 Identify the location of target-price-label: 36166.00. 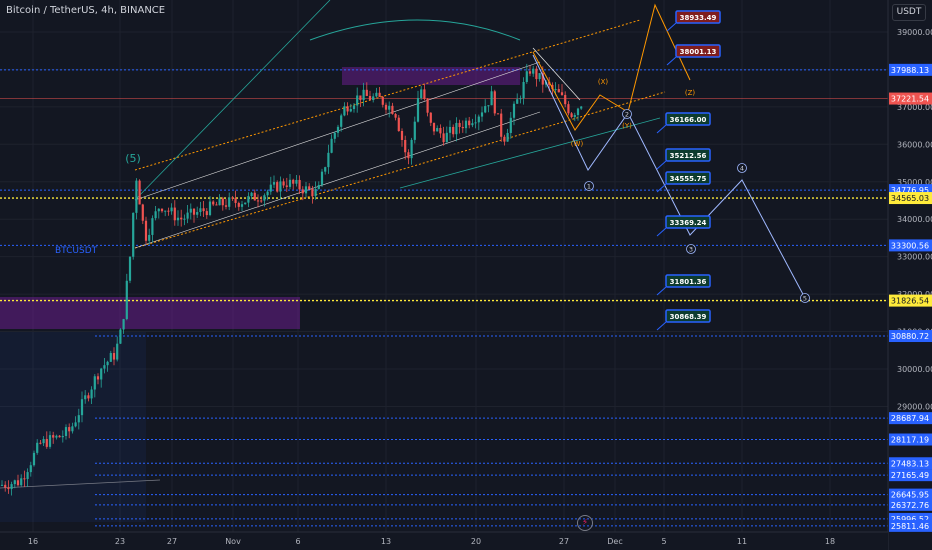
(688, 120).